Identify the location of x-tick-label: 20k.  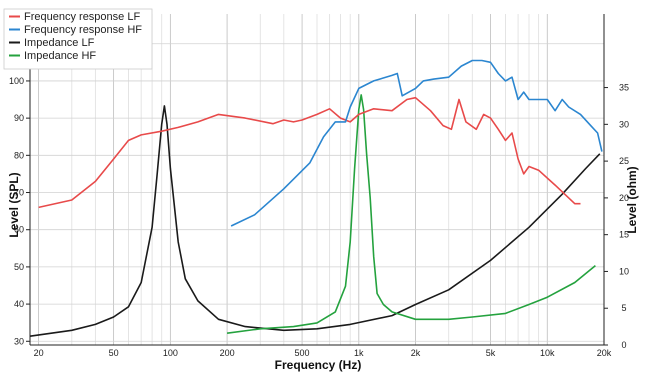
(604, 353).